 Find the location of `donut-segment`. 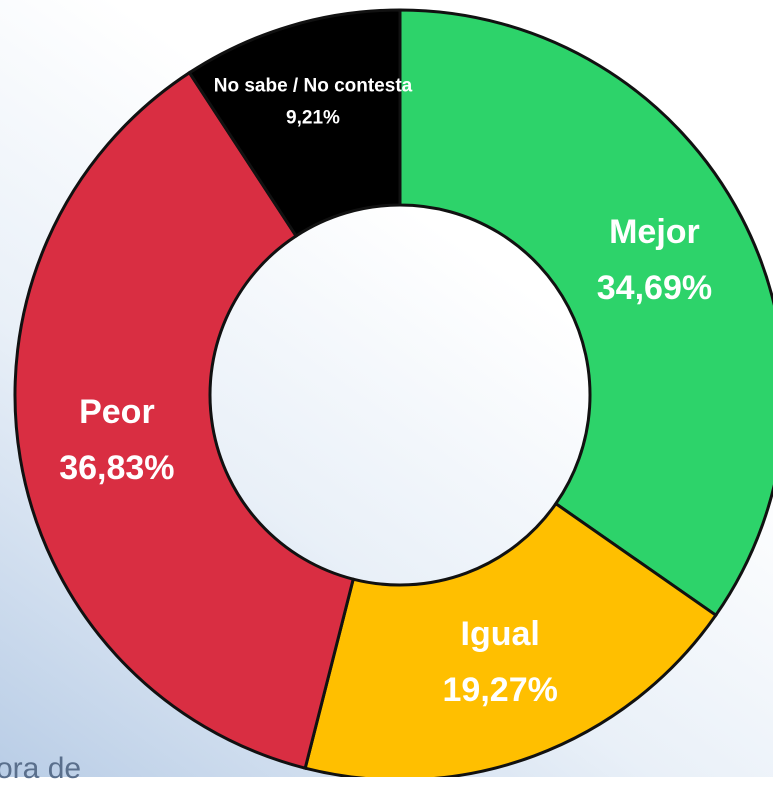

donut-segment is located at coordinates (294, 123).